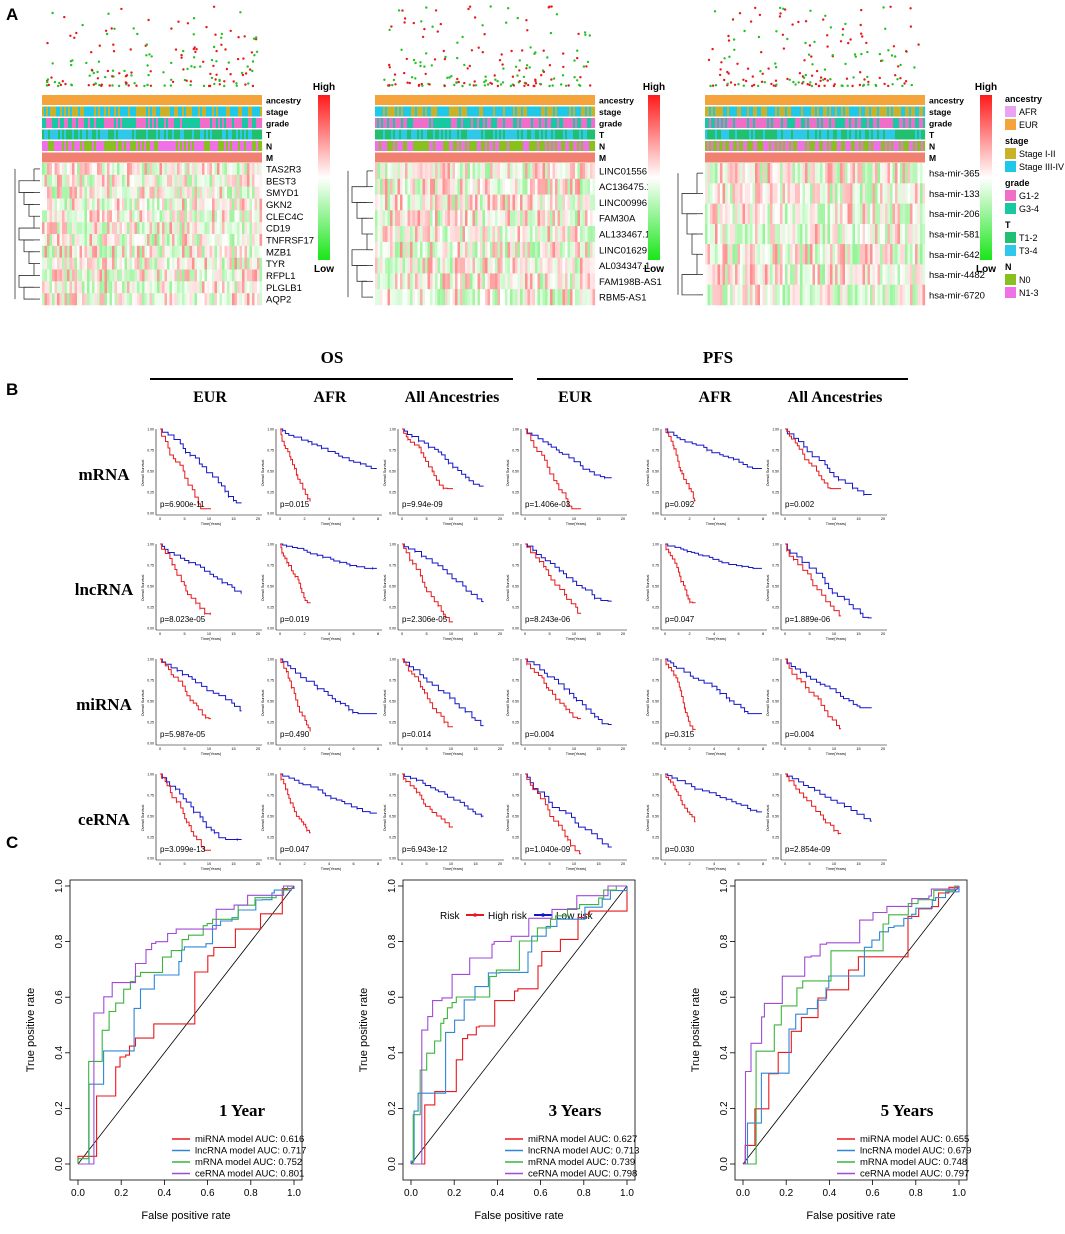  Describe the element at coordinates (835, 397) in the screenshot. I see `column-header: All Ancestries` at that location.